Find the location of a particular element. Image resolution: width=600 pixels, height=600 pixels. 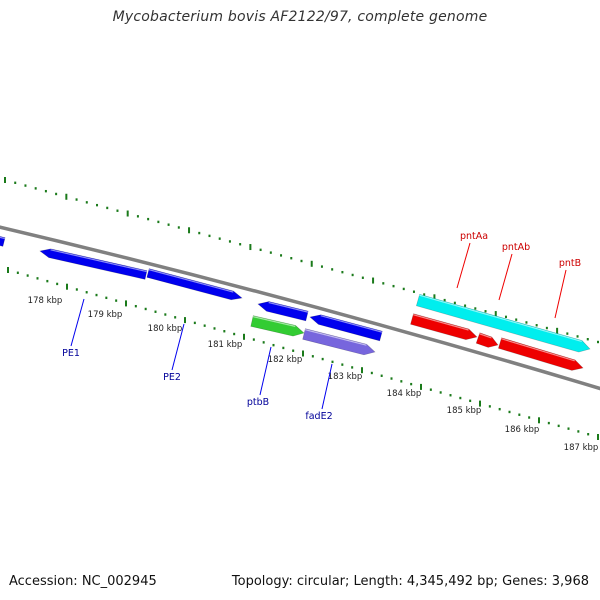

gene-feature-purple-highlight is located at coordinates (335, 337).